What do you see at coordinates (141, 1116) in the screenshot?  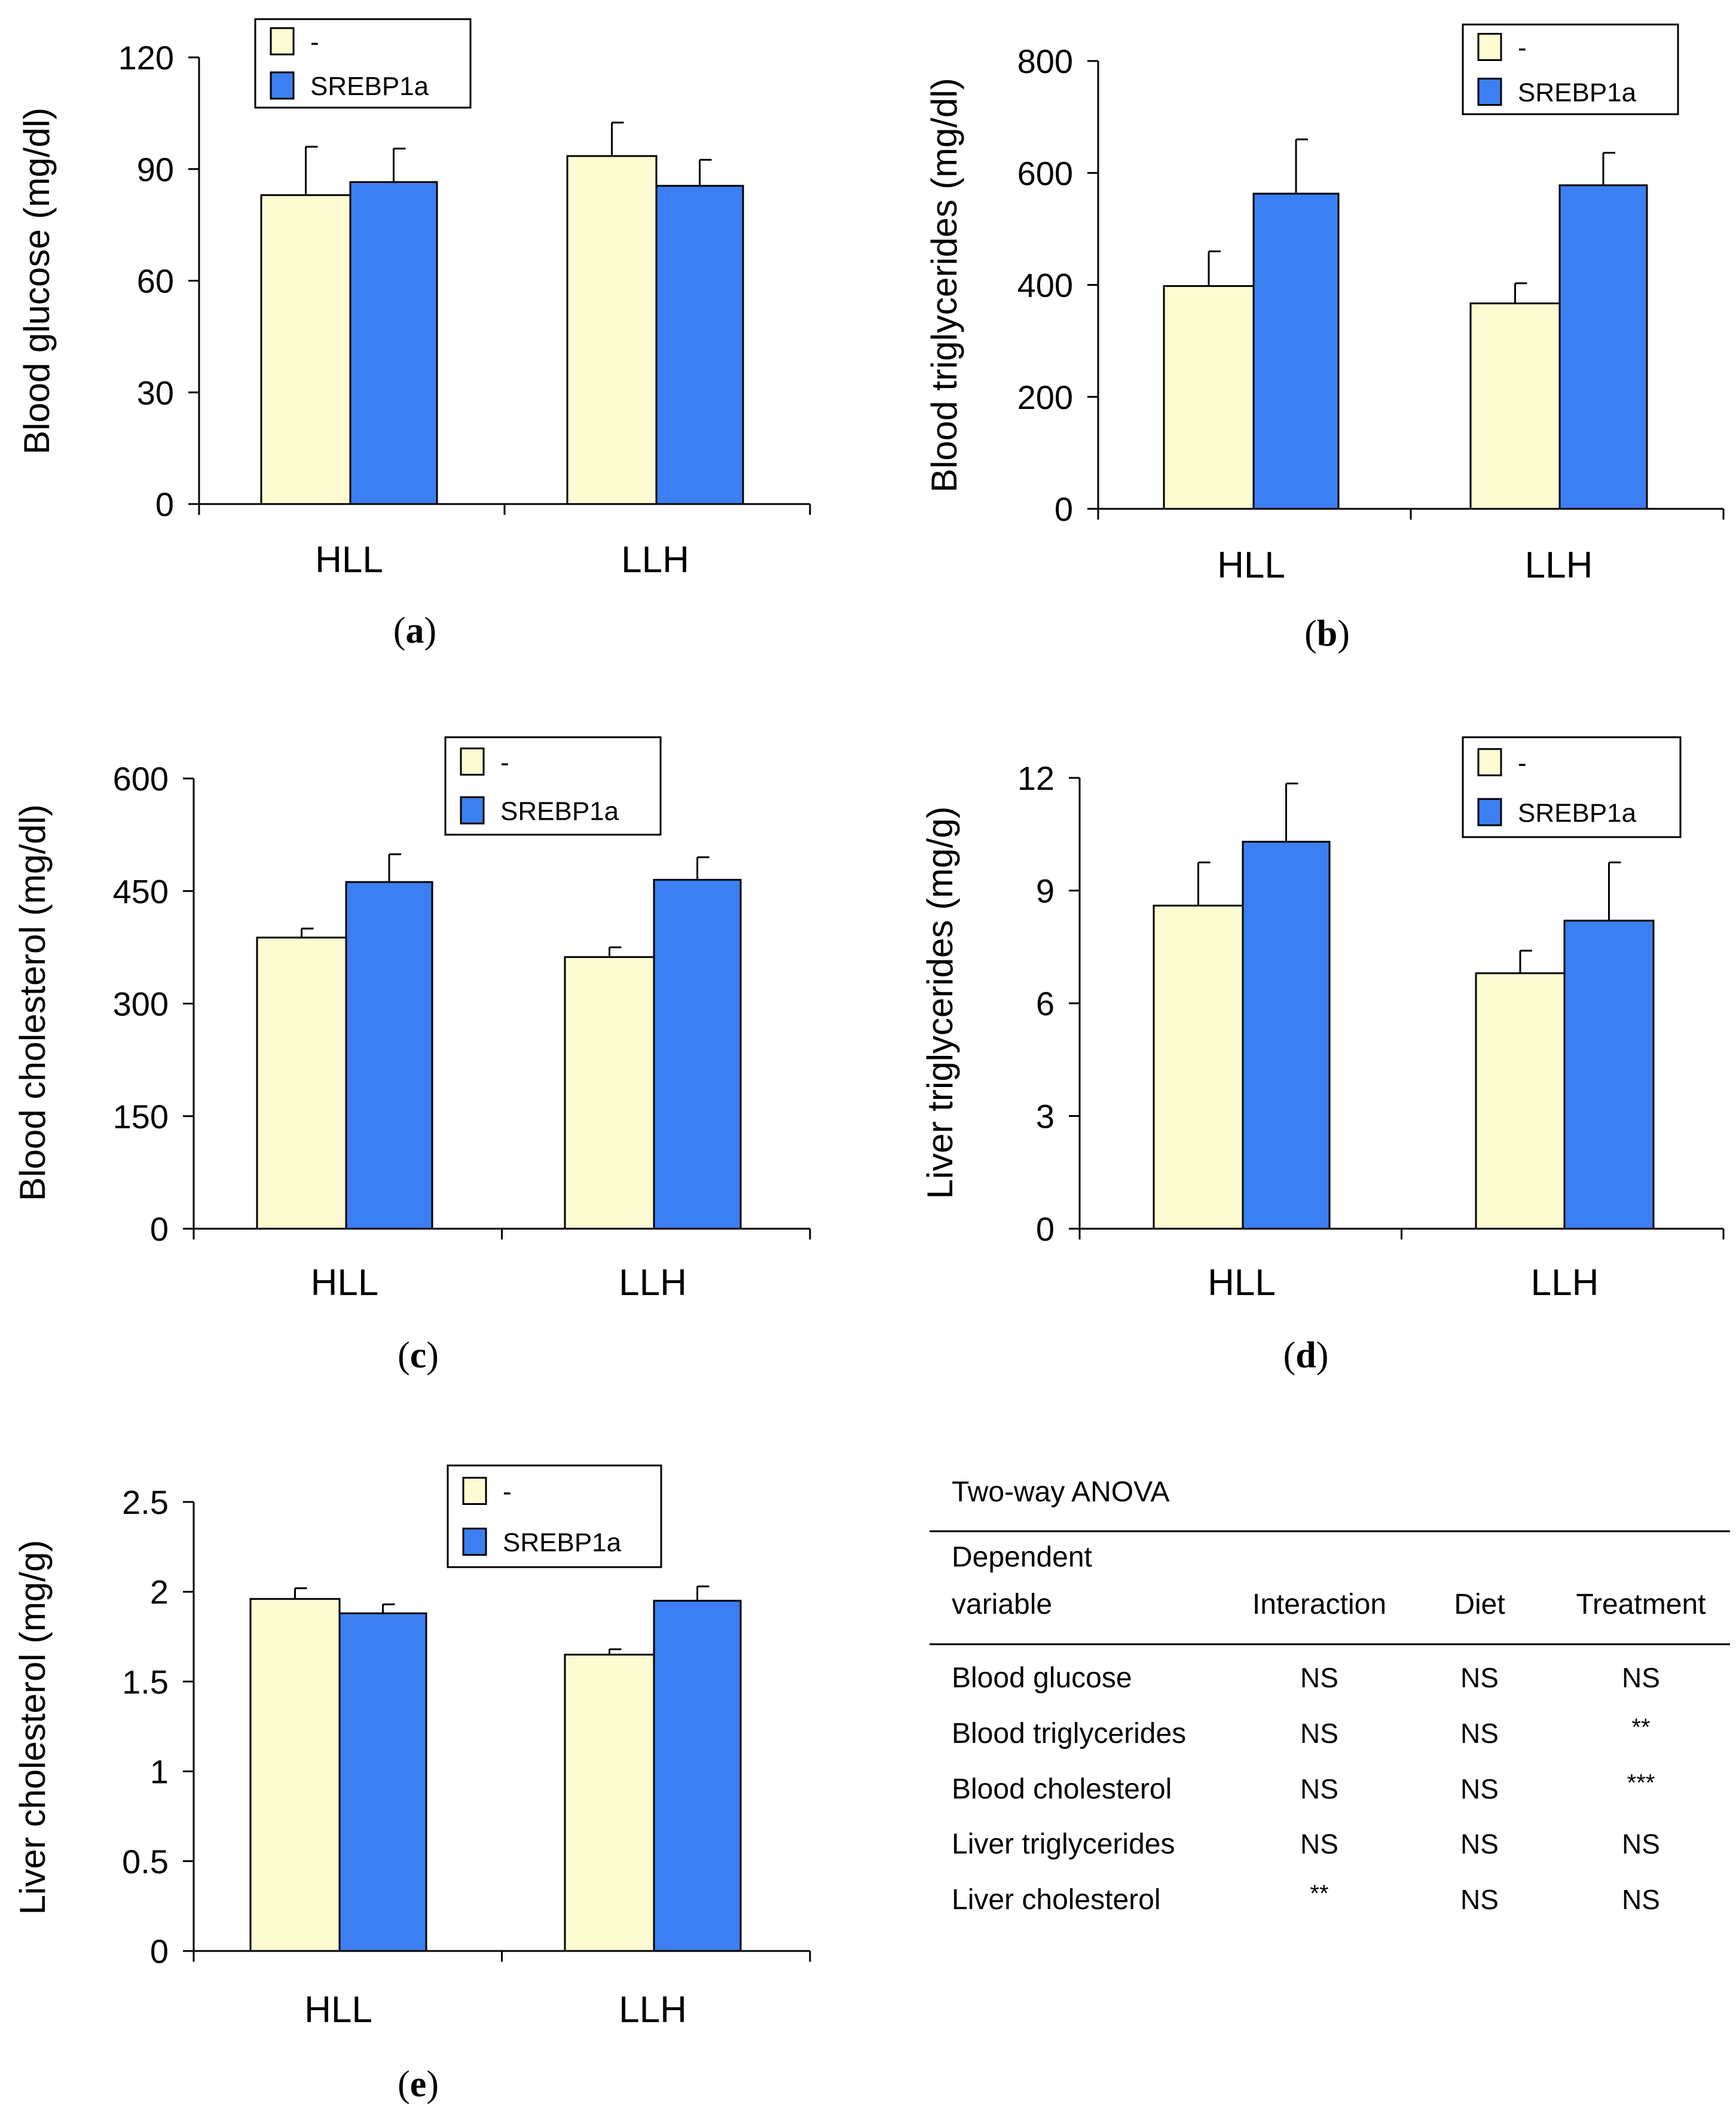 I see `y-tick-label: 150` at bounding box center [141, 1116].